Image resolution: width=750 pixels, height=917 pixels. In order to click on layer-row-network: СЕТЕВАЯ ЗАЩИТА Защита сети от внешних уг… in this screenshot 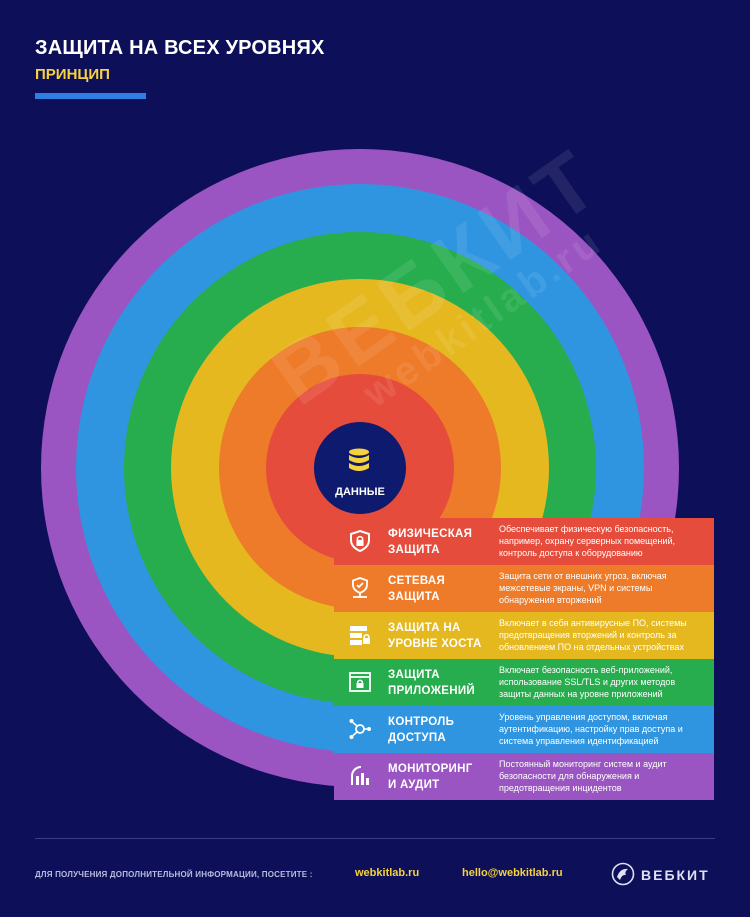, I will do `click(524, 588)`.